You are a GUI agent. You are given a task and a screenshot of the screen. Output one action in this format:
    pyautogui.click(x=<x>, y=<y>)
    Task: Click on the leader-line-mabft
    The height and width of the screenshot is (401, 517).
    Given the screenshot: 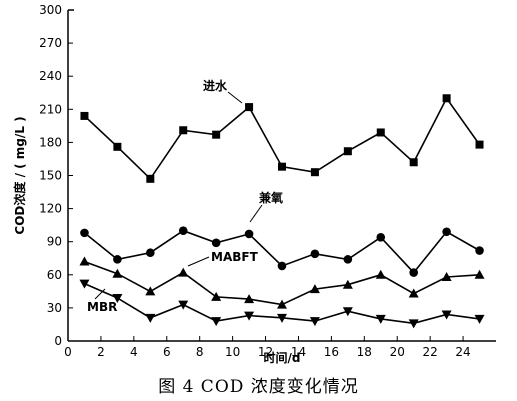 What is the action you would take?
    pyautogui.click(x=198, y=261)
    